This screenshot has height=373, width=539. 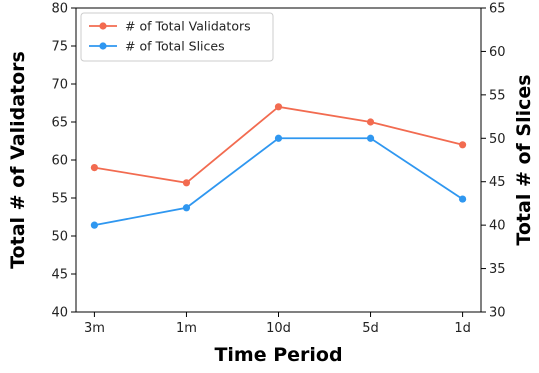 What do you see at coordinates (462, 328) in the screenshot?
I see `x-tick-label: 1d` at bounding box center [462, 328].